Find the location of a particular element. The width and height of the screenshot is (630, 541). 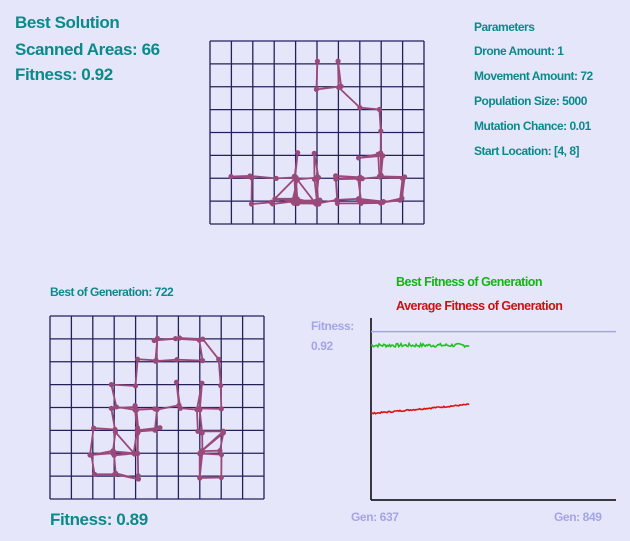

chart-fitness-label: Fitness: is located at coordinates (332, 326).